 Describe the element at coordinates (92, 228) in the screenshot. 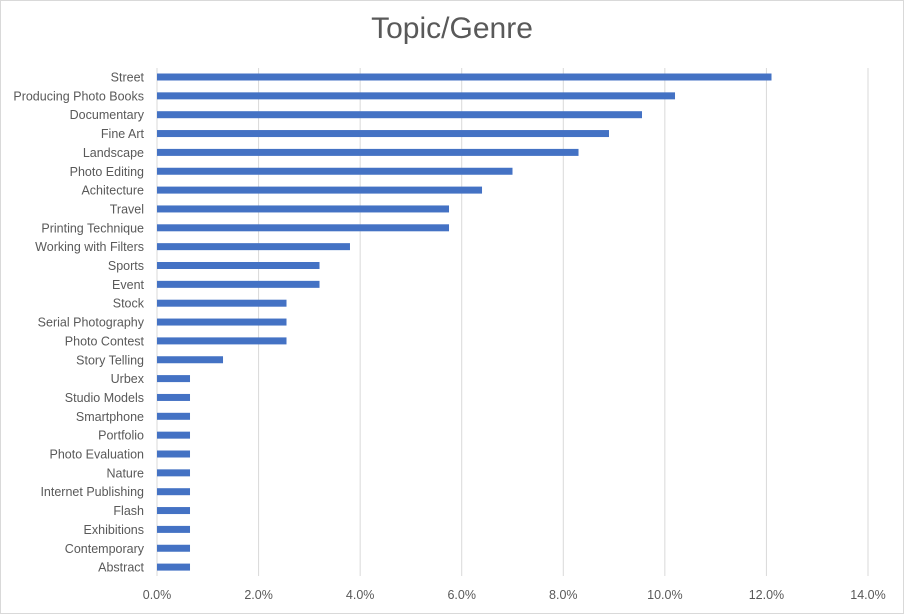

I see `category-label: Printing Technique` at that location.